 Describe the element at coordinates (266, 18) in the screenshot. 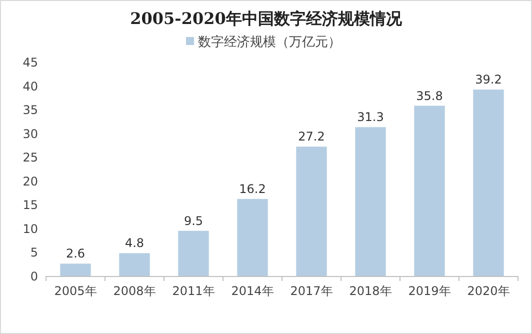

I see `chart-title: 2005-2020年中国数字经济规模情况` at that location.